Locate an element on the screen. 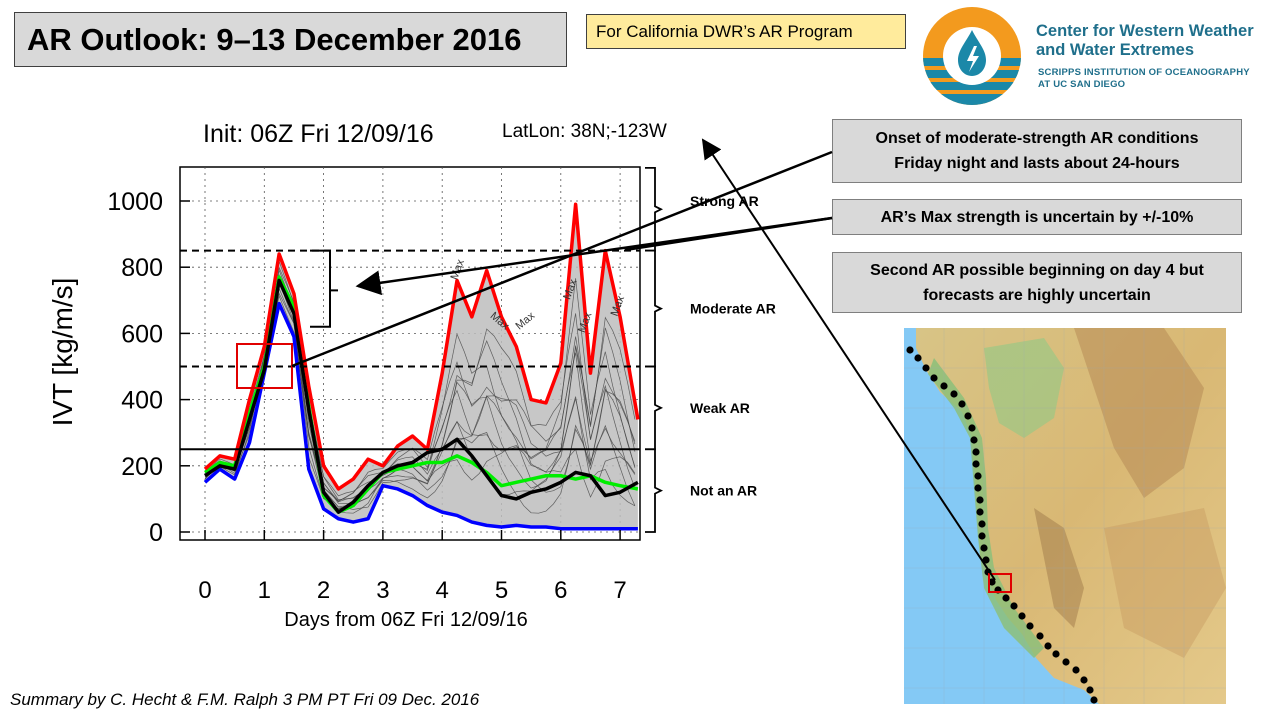 The image size is (1280, 720). series-mean-line is located at coordinates (421, 396).